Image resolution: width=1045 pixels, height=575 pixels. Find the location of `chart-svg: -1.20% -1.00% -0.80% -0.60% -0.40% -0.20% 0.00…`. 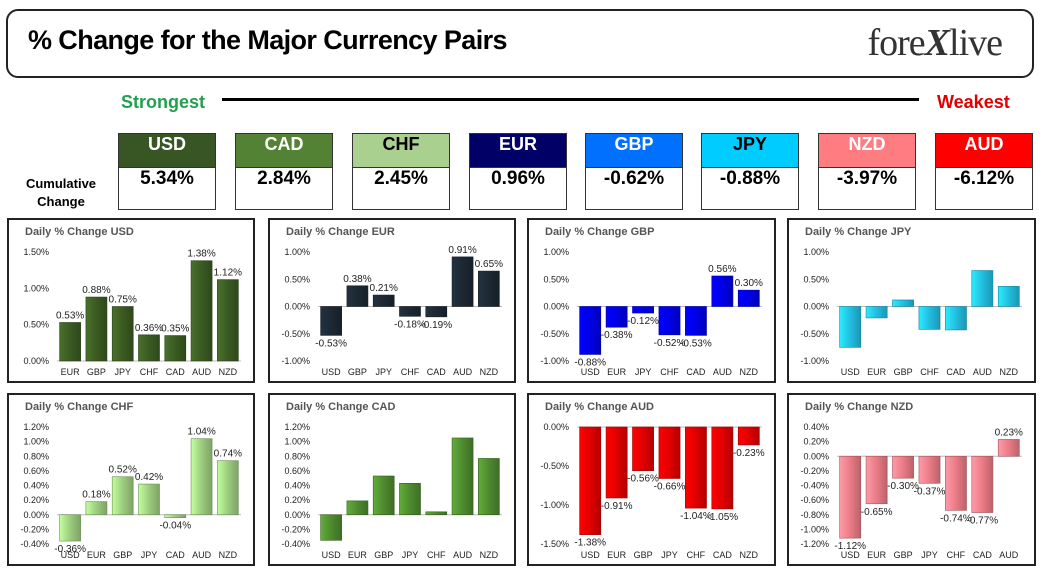

chart-svg: -1.20% -1.00% -0.80% -0.60% -0.40% -0.20% 0.00… is located at coordinates (911, 491).